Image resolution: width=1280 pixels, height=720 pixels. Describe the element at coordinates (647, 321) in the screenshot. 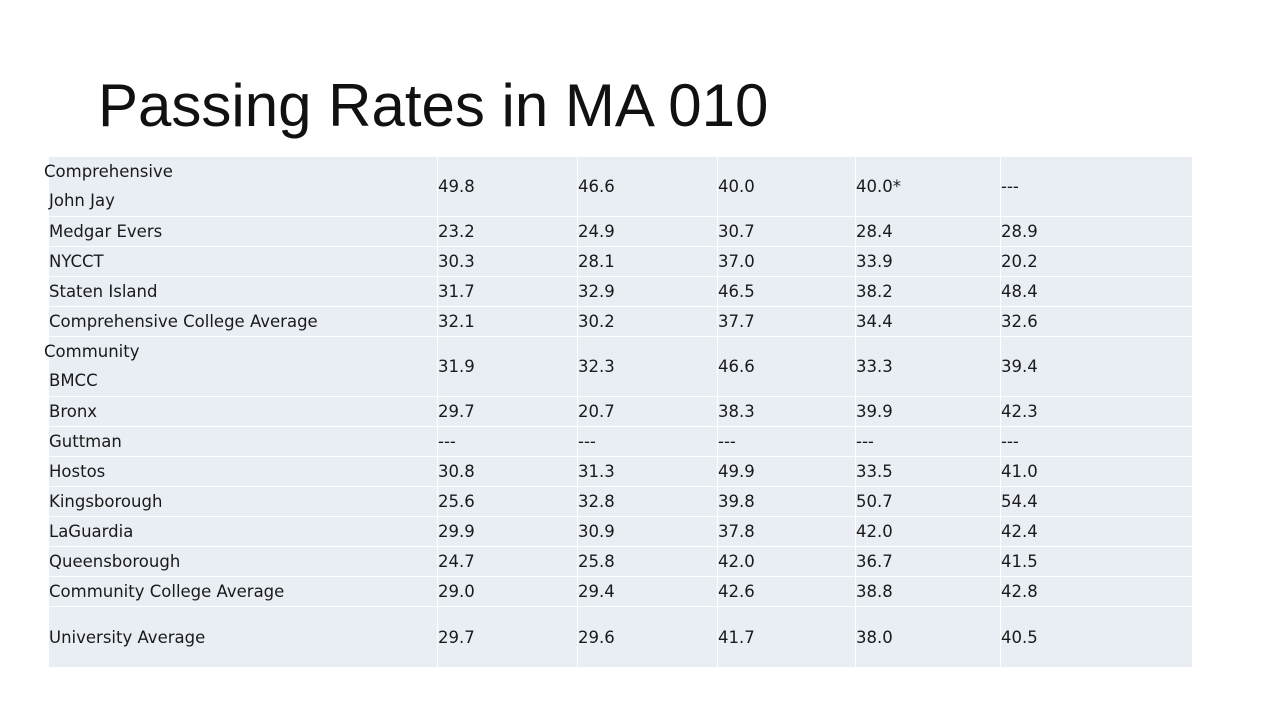

I see `rate-cell: 30.2` at that location.